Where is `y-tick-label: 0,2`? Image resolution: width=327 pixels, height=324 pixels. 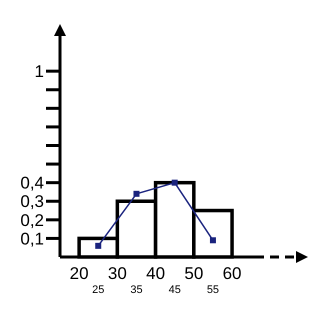
y-tick-label: 0,2 is located at coordinates (32, 220).